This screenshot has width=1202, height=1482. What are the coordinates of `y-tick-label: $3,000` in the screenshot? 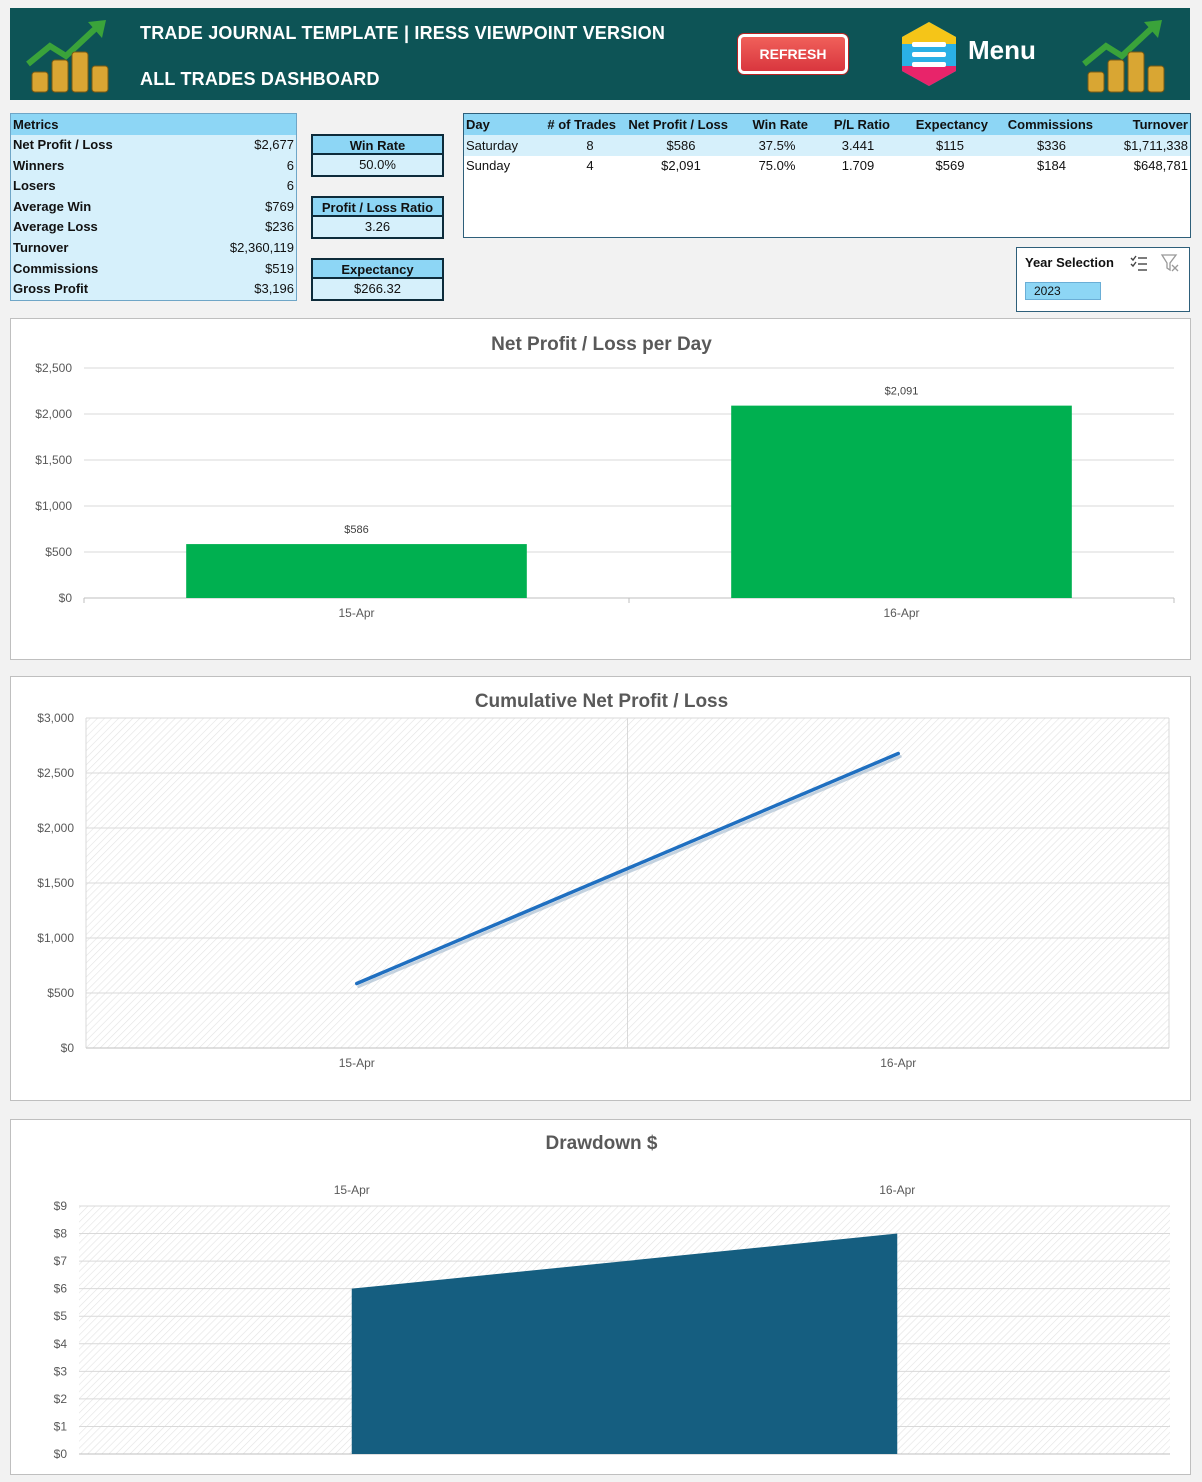 It's located at (55, 718).